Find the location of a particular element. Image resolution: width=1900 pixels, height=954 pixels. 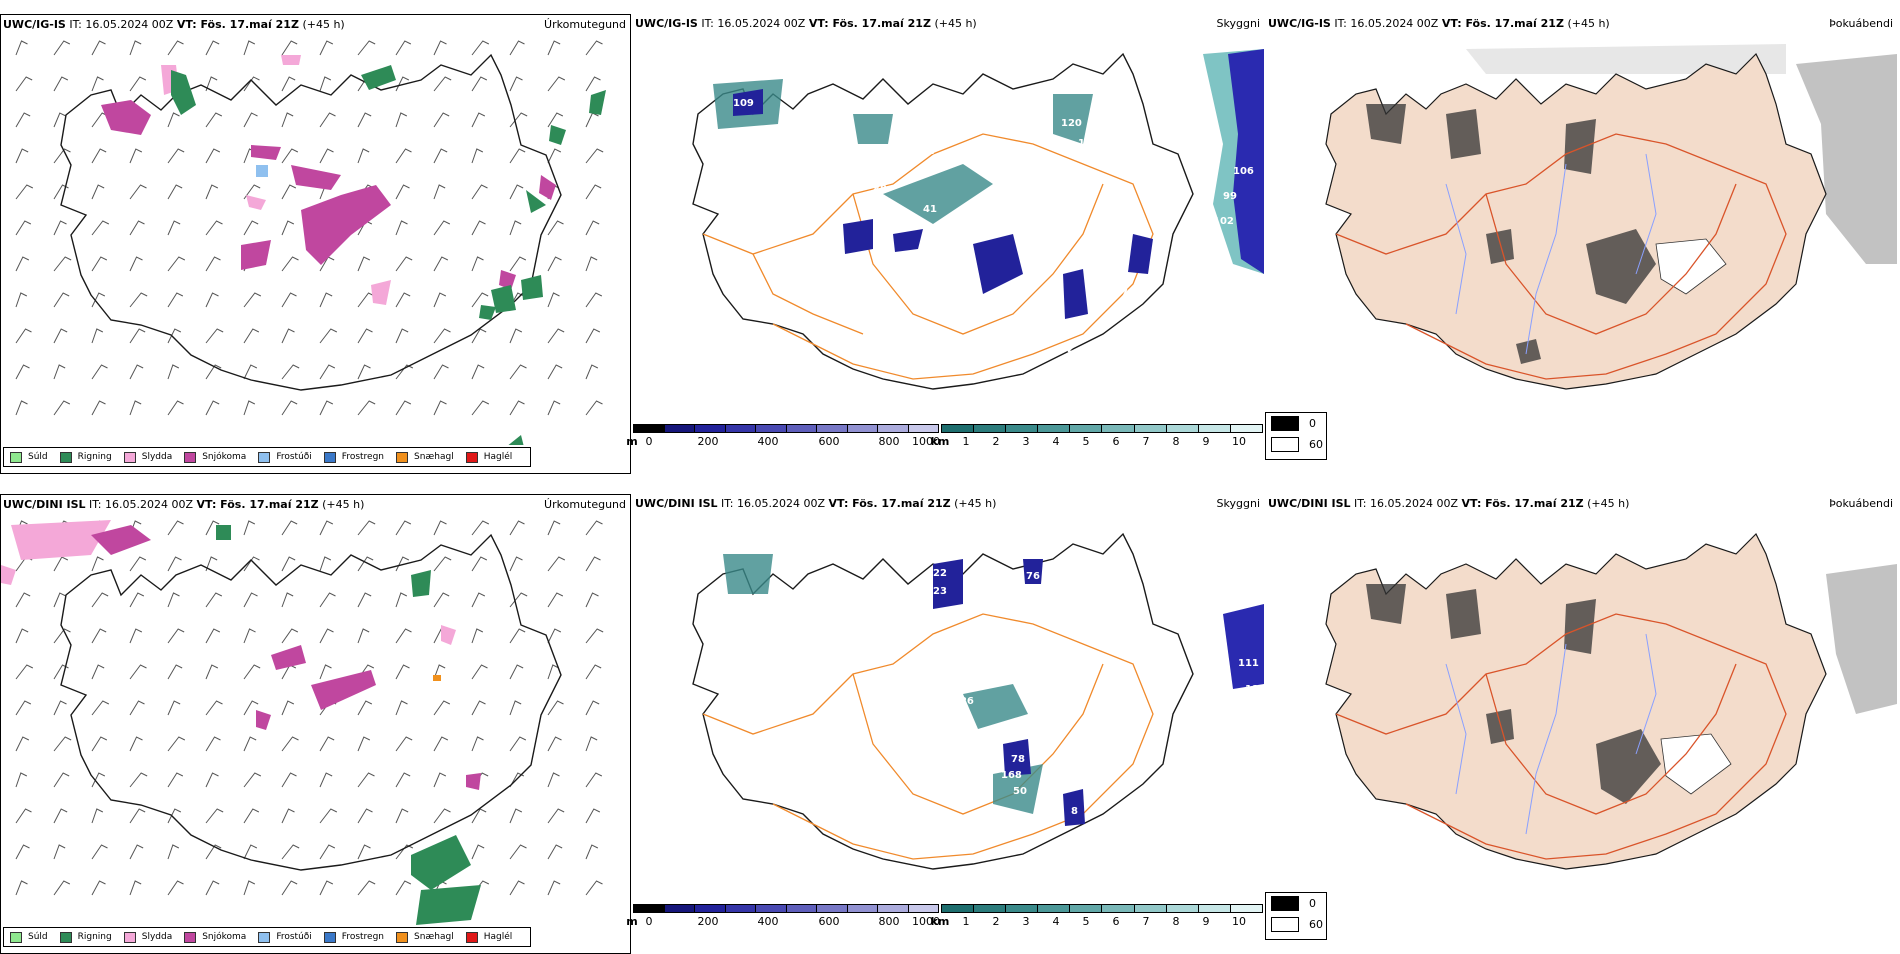

visibility-value: 20 is located at coordinates (790, 119).